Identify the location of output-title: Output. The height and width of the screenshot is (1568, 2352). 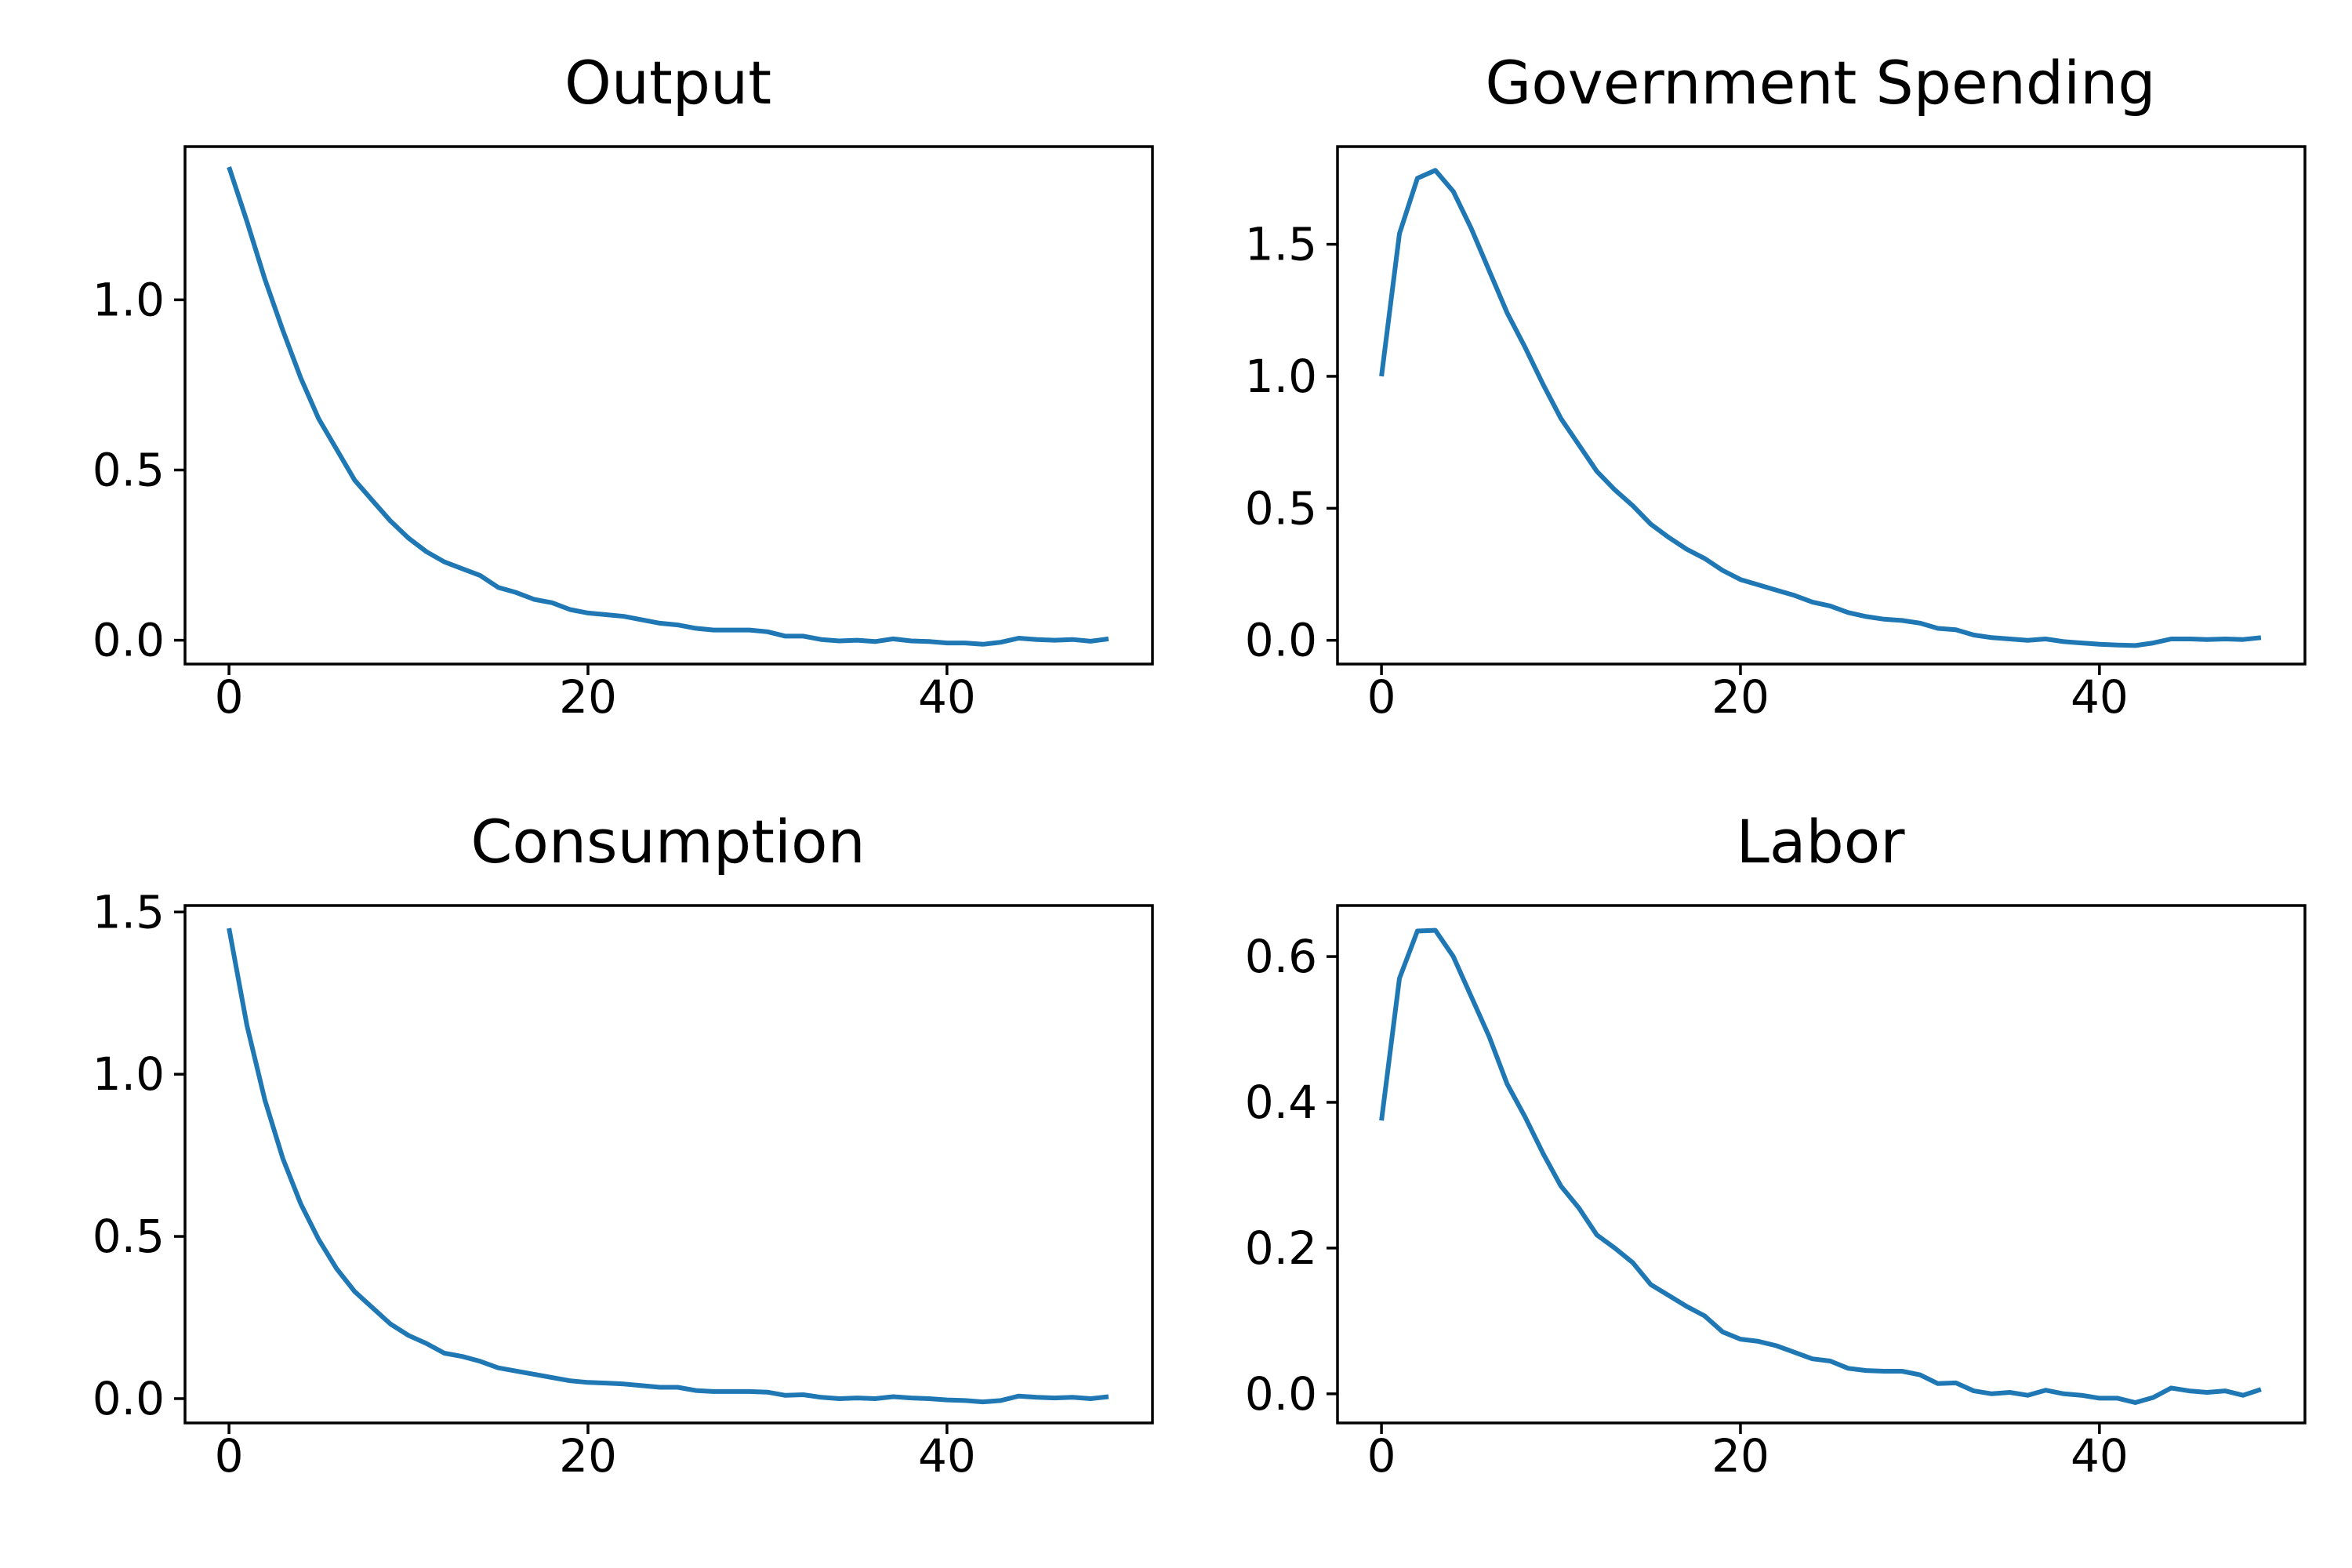
(667, 83).